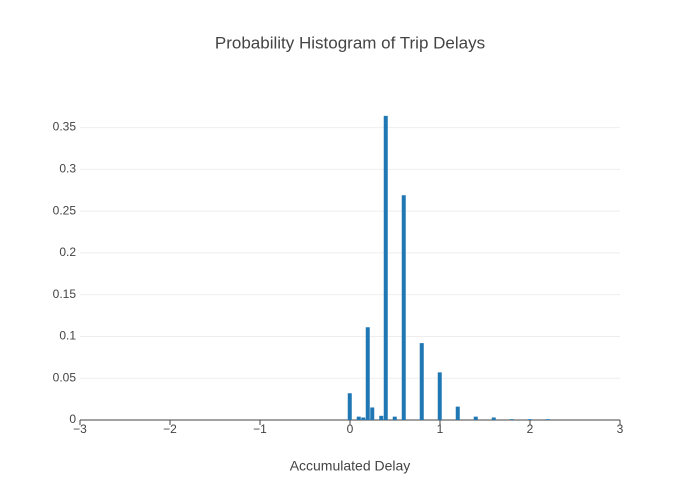  What do you see at coordinates (65, 210) in the screenshot?
I see `y-tick-label: 0.25` at bounding box center [65, 210].